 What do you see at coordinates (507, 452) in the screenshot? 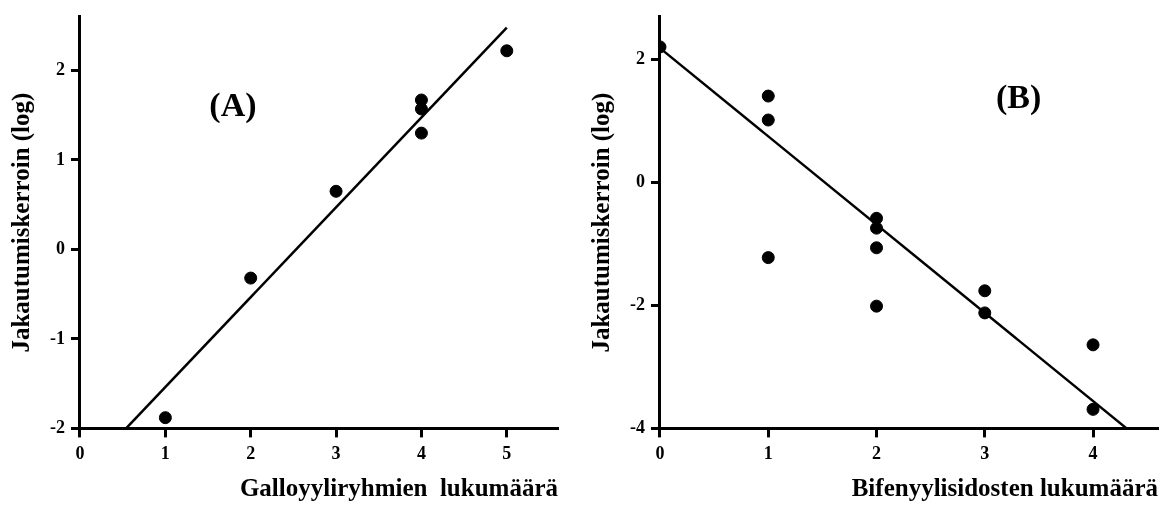
I see `x-tick-label: 5` at bounding box center [507, 452].